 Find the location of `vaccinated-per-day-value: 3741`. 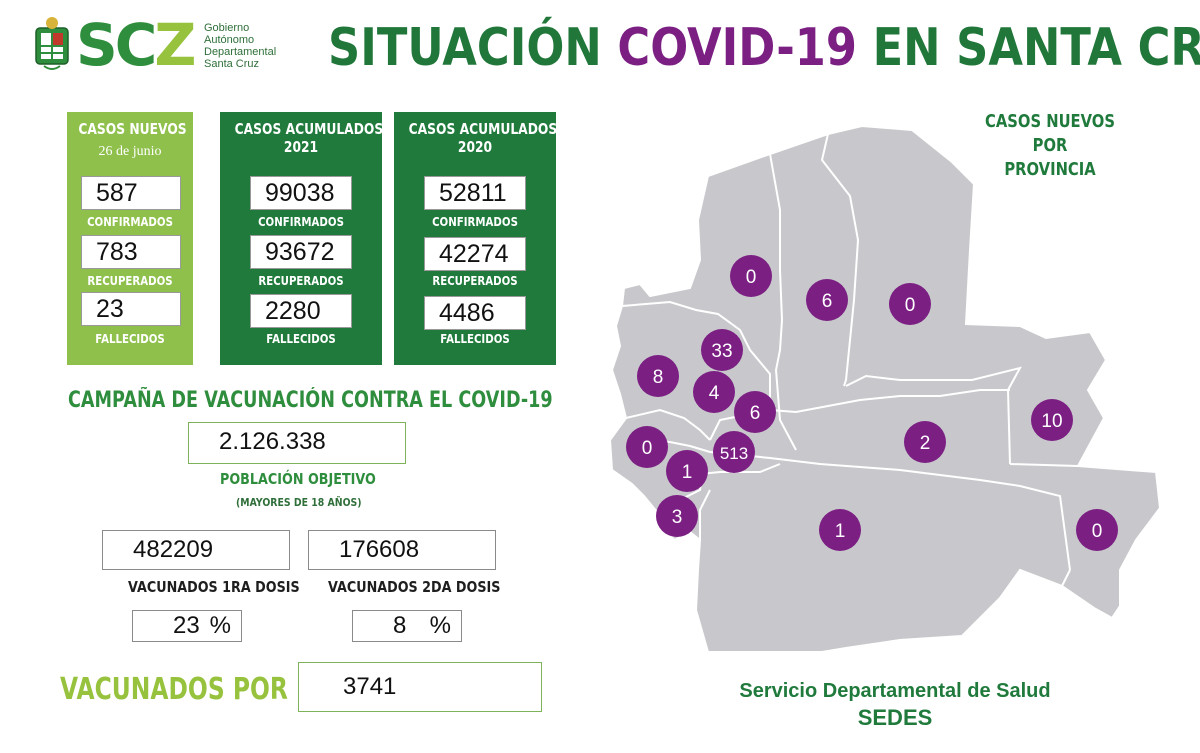

vaccinated-per-day-value: 3741 is located at coordinates (420, 687).